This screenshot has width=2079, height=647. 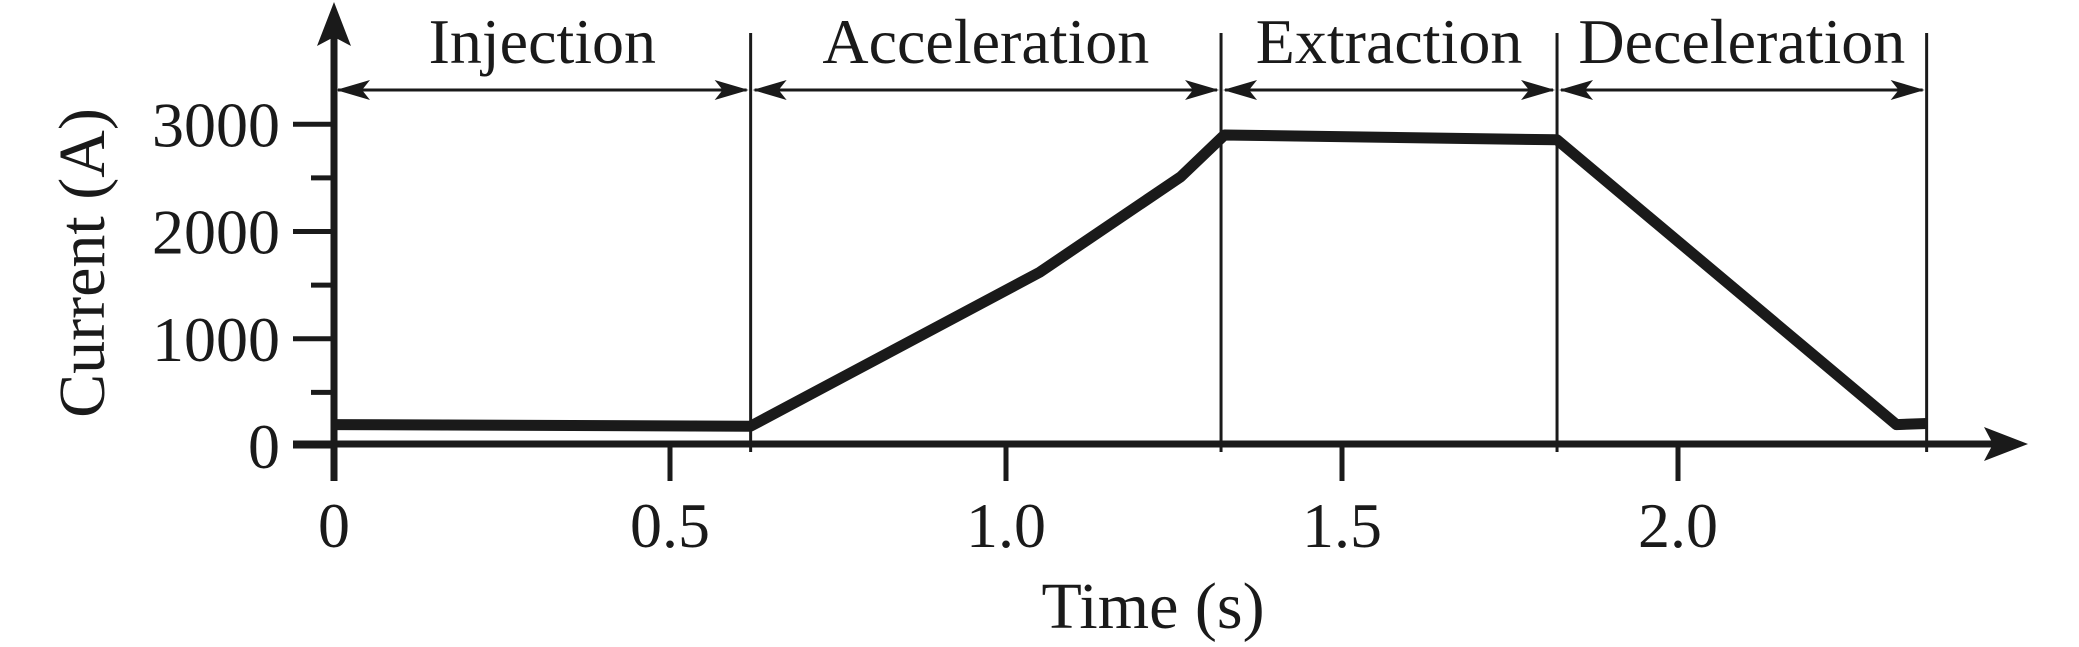 I want to click on x-tick-label: 1.0, so click(x=1006, y=525).